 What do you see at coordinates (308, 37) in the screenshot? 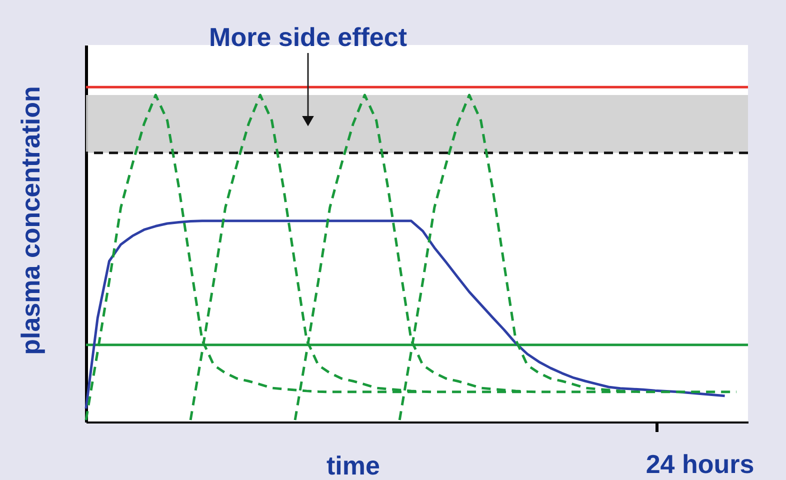
I see `annotation: More side effect` at bounding box center [308, 37].